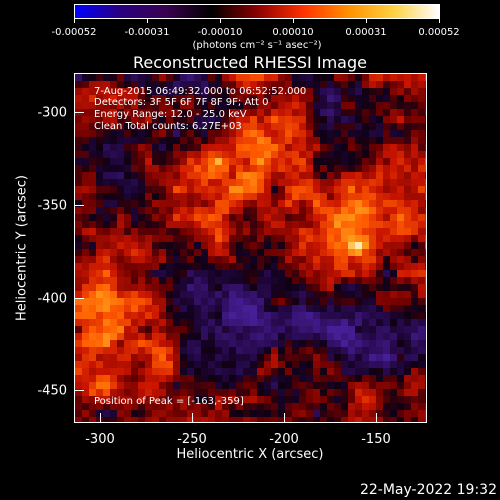 The image size is (500, 500). I want to click on x-tick-label: -250, so click(192, 439).